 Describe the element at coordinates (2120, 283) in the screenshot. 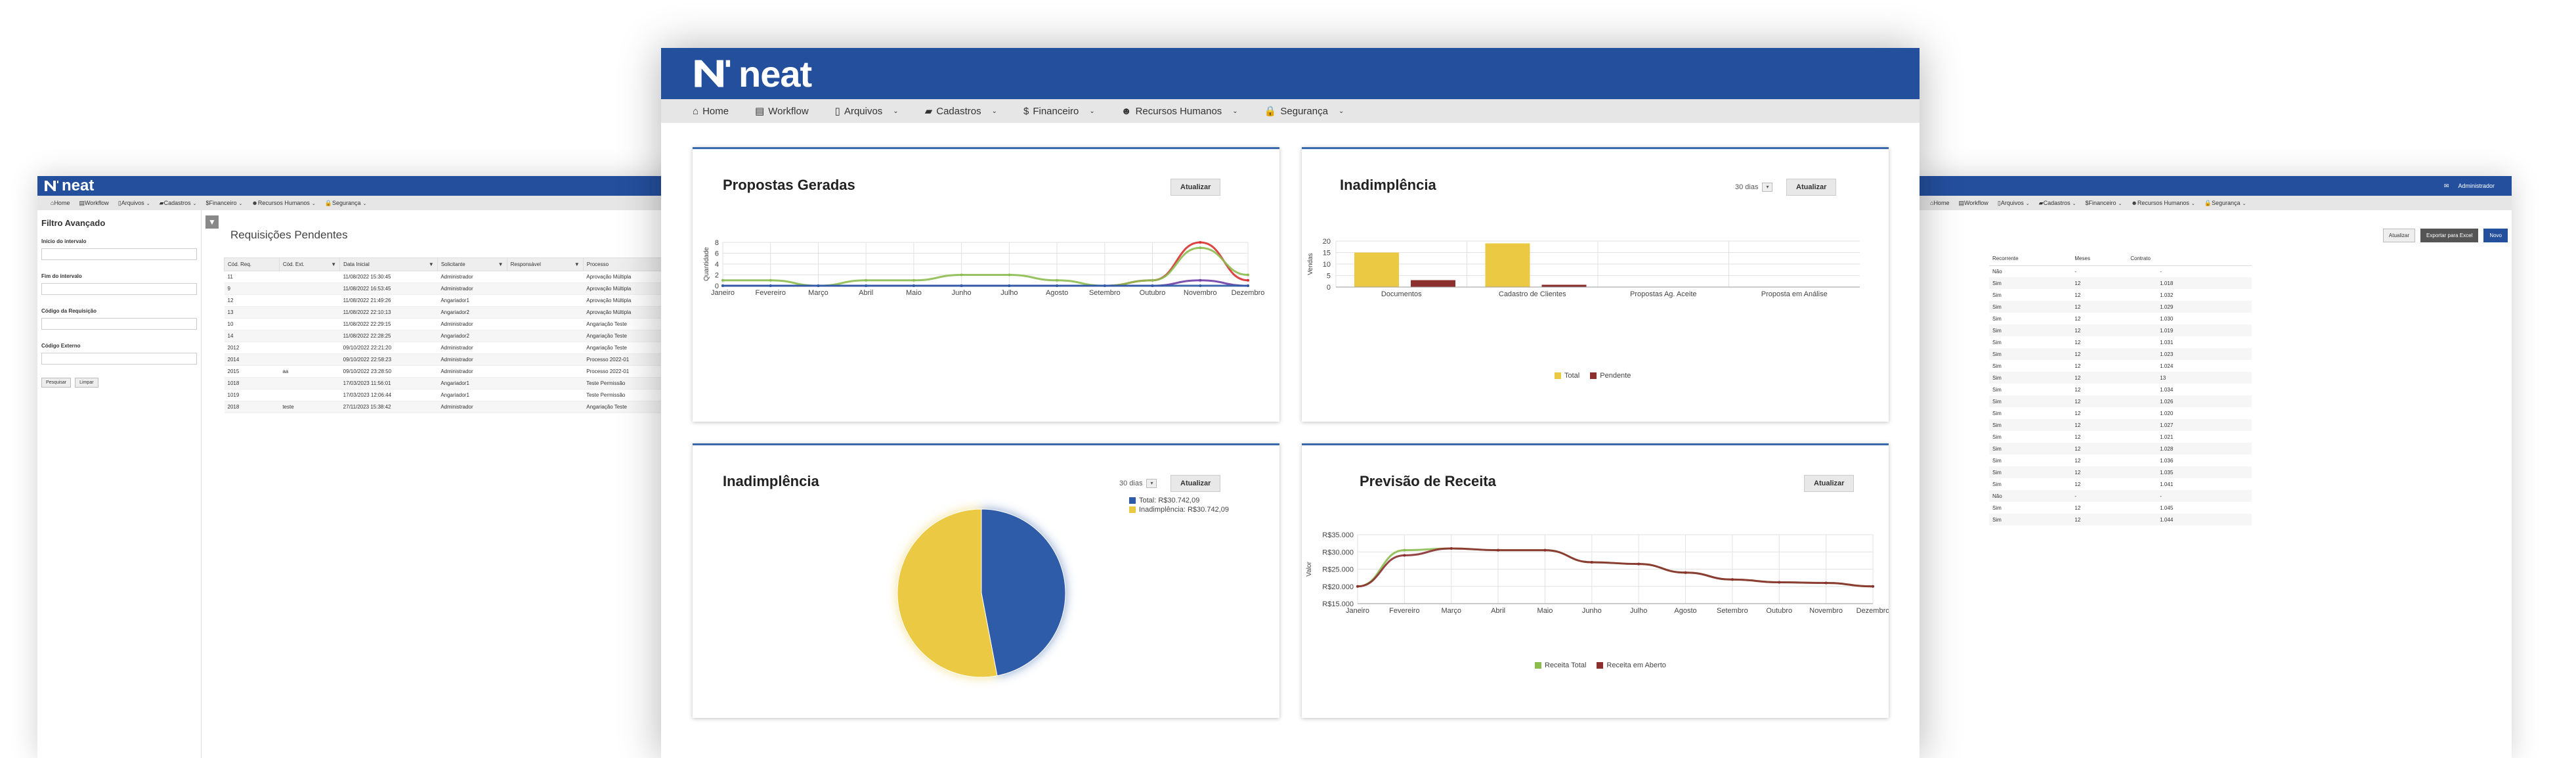

I see `table-row: Sim 12 1.018` at that location.